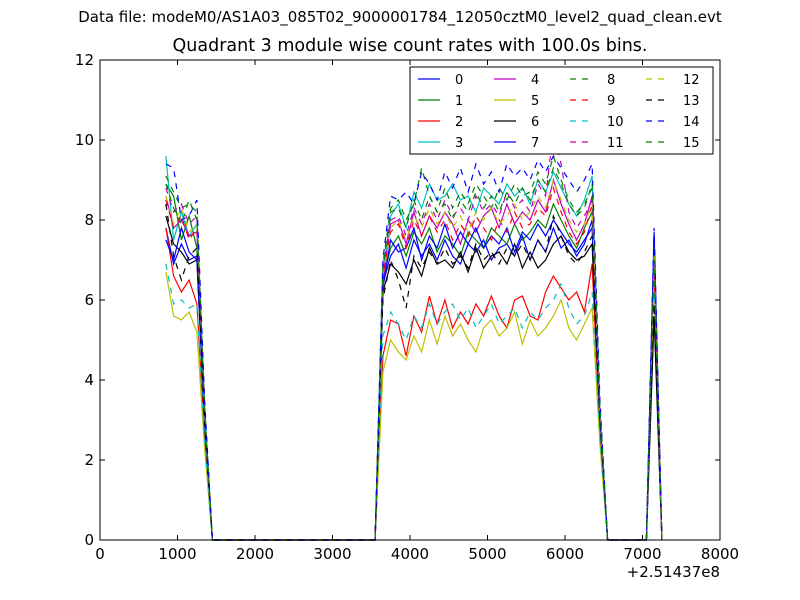 Image resolution: width=800 pixels, height=600 pixels. I want to click on legend-label-0: 0, so click(459, 80).